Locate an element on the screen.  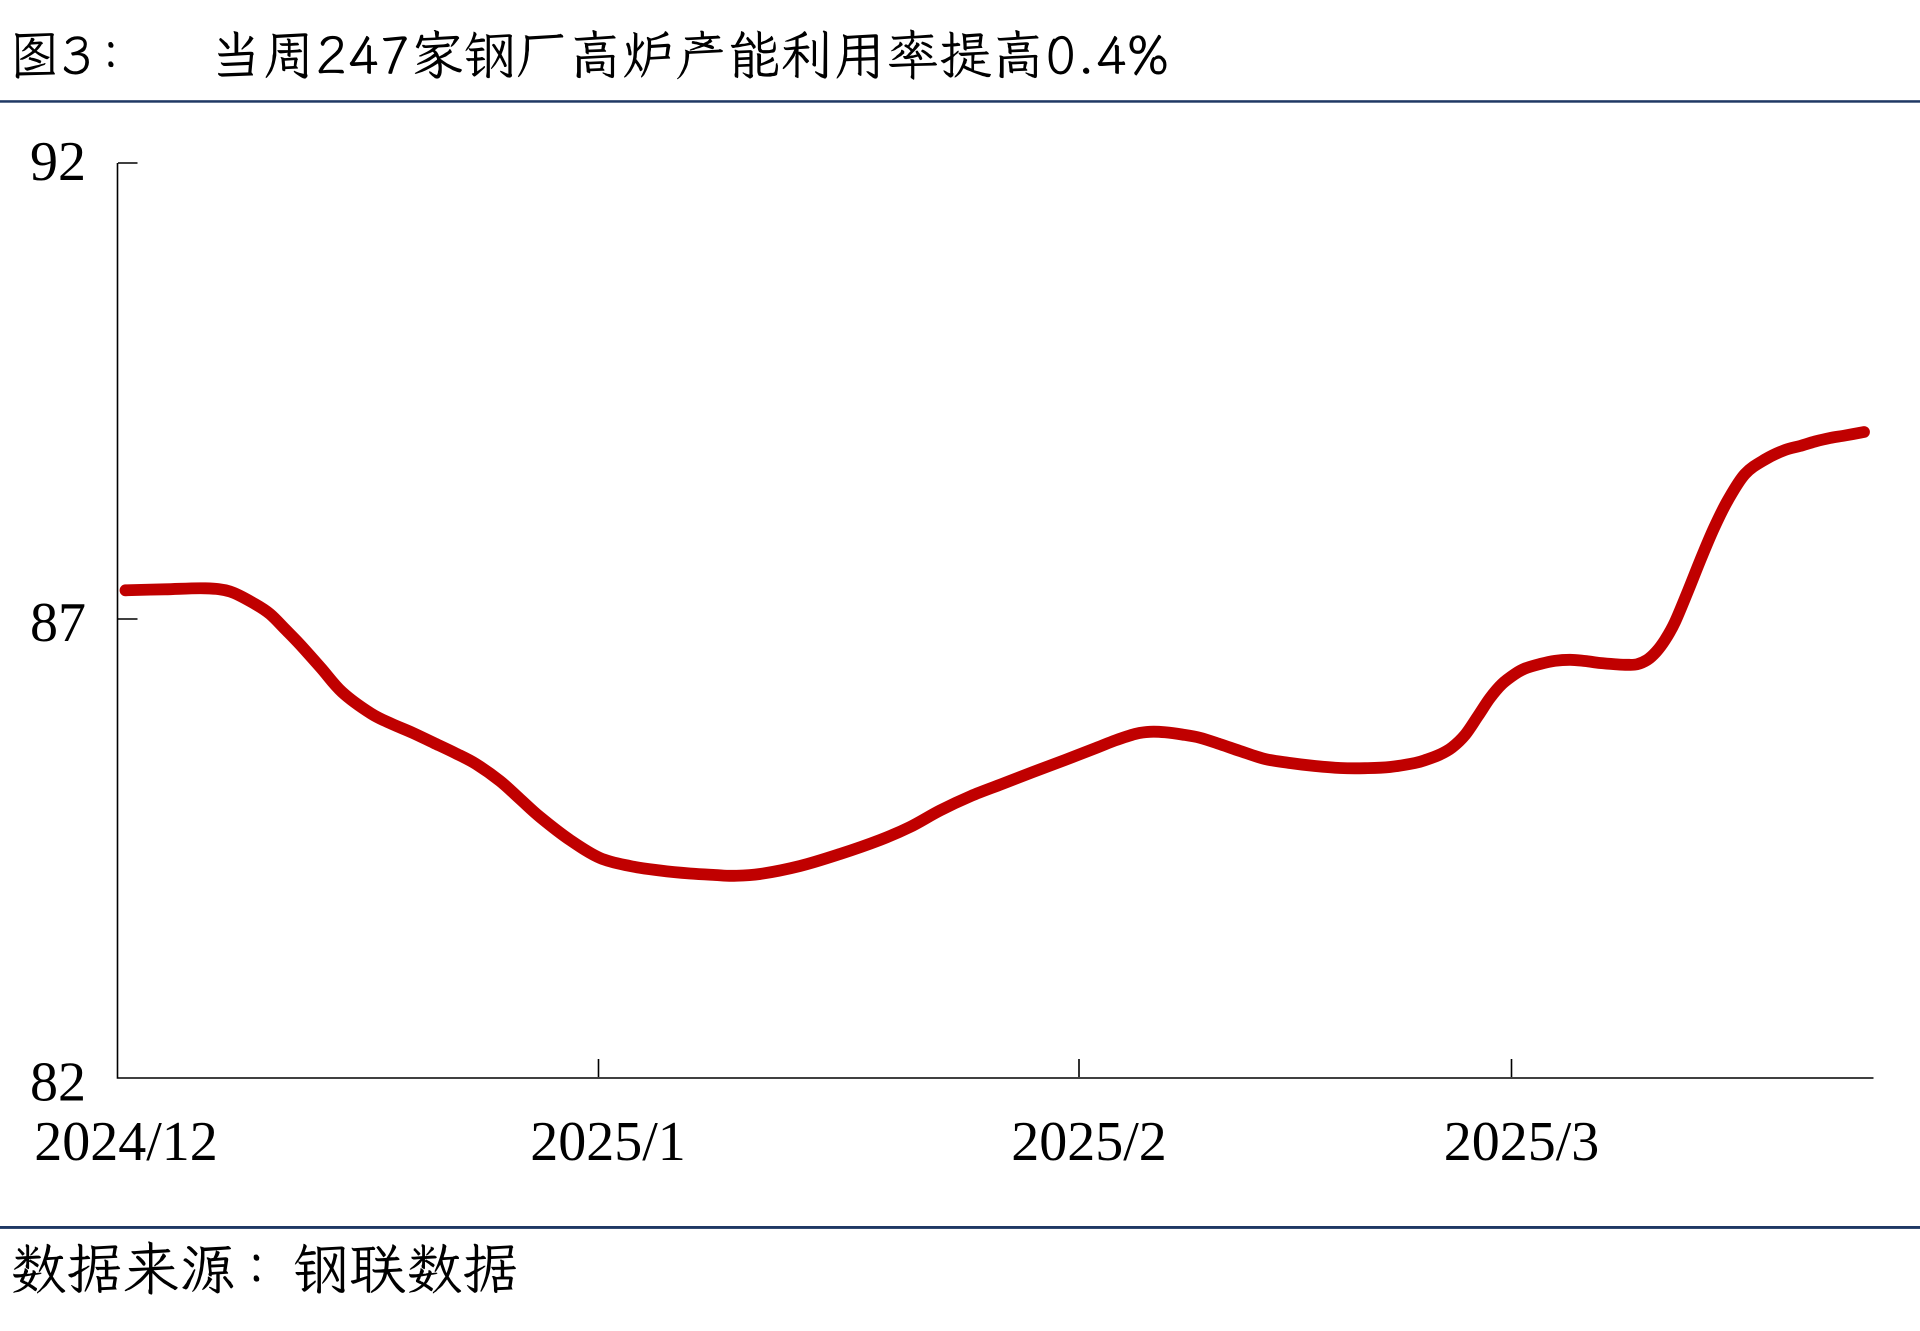
svg-text: 87 is located at coordinates (58, 623).